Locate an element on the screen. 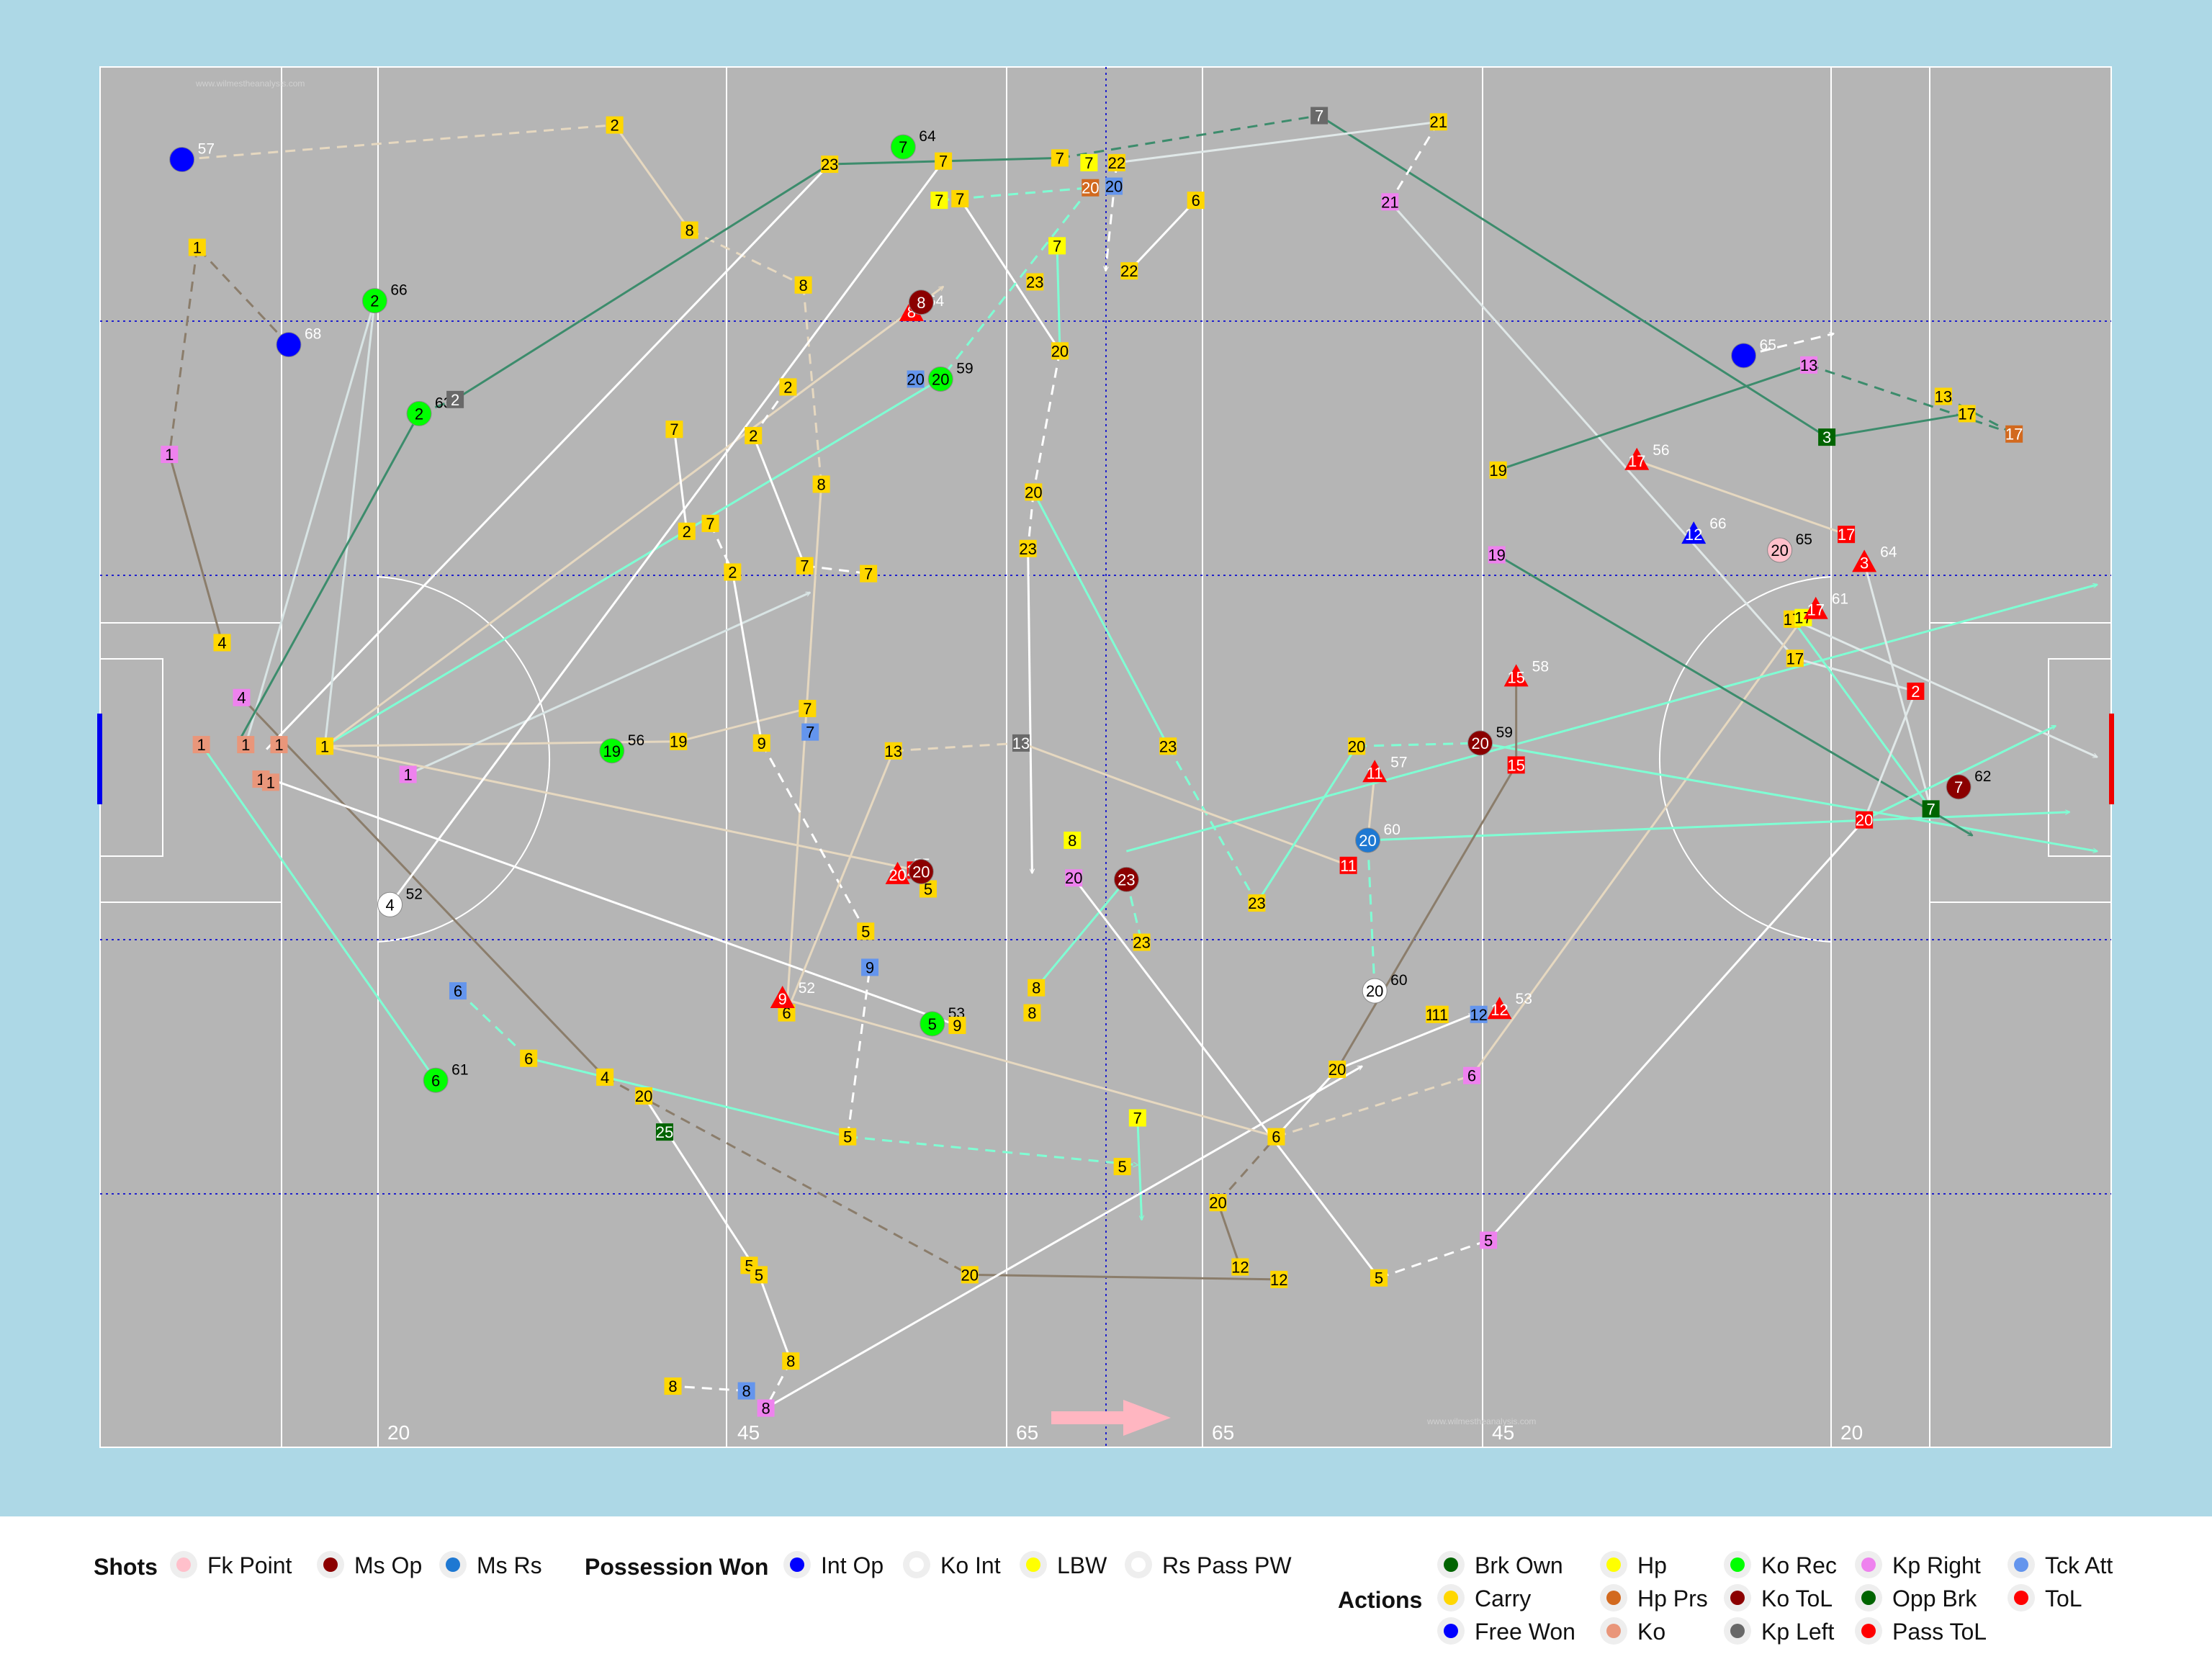 Image resolution: width=2212 pixels, height=1659 pixels. marker-label: 3 is located at coordinates (1865, 563).